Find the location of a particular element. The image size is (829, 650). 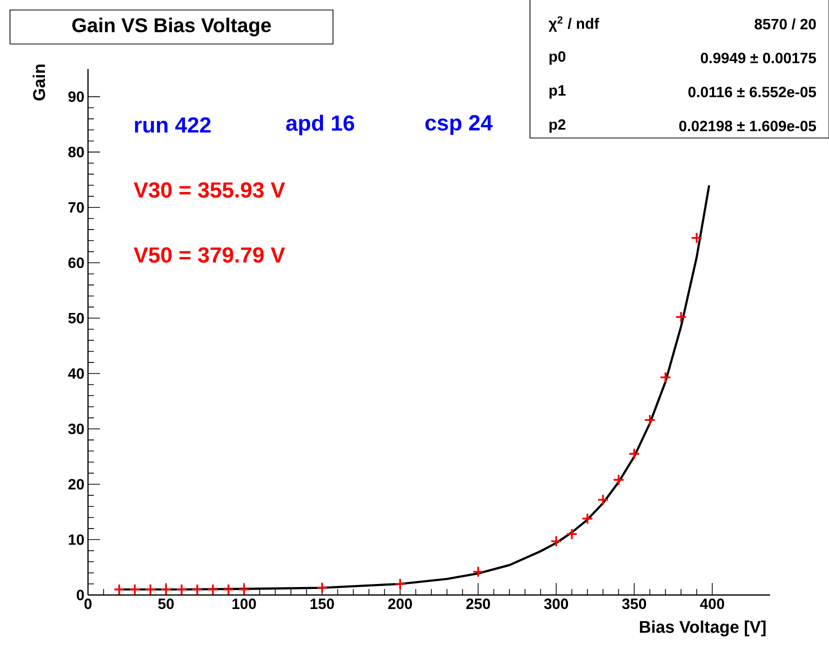

x-tick-label: 100 is located at coordinates (244, 604).